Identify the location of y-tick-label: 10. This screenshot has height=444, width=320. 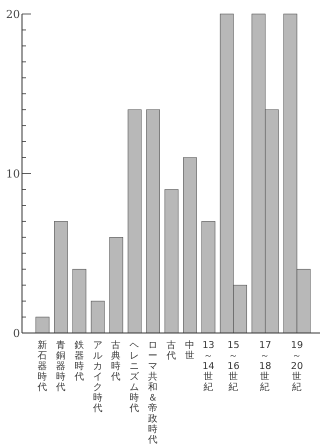
(13, 174).